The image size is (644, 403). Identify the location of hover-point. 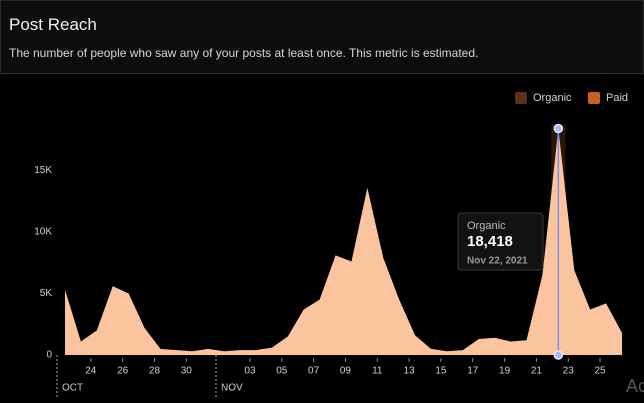
(558, 128).